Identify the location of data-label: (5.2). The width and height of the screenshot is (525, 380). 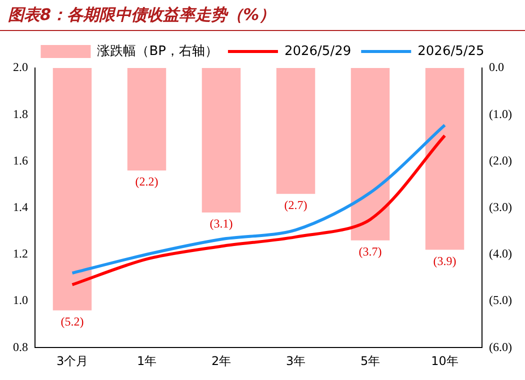
(72, 321).